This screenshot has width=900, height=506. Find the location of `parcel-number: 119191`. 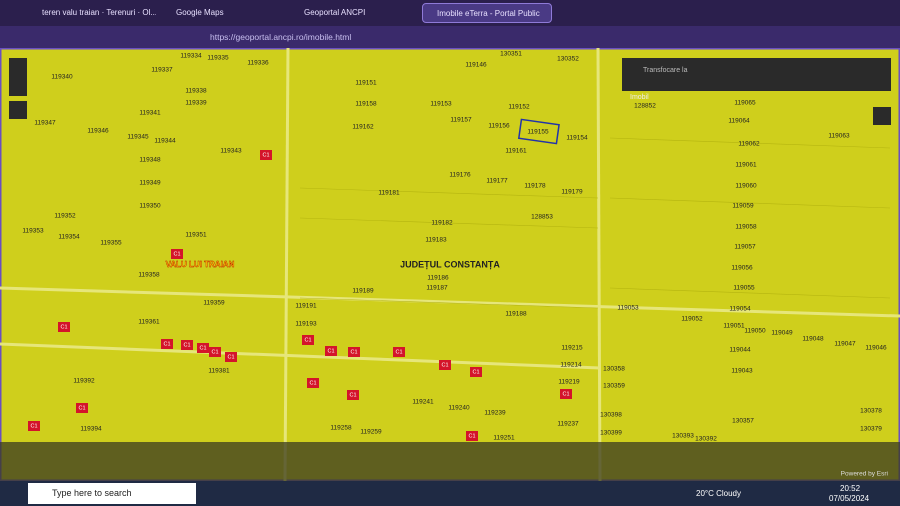

parcel-number: 119191 is located at coordinates (306, 306).